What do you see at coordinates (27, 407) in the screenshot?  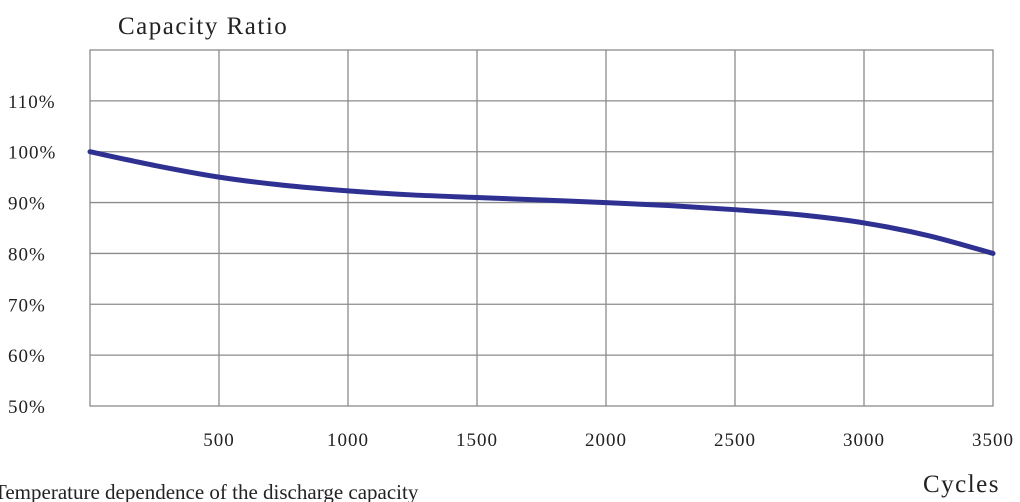 I see `y-tick-label: 50%` at bounding box center [27, 407].